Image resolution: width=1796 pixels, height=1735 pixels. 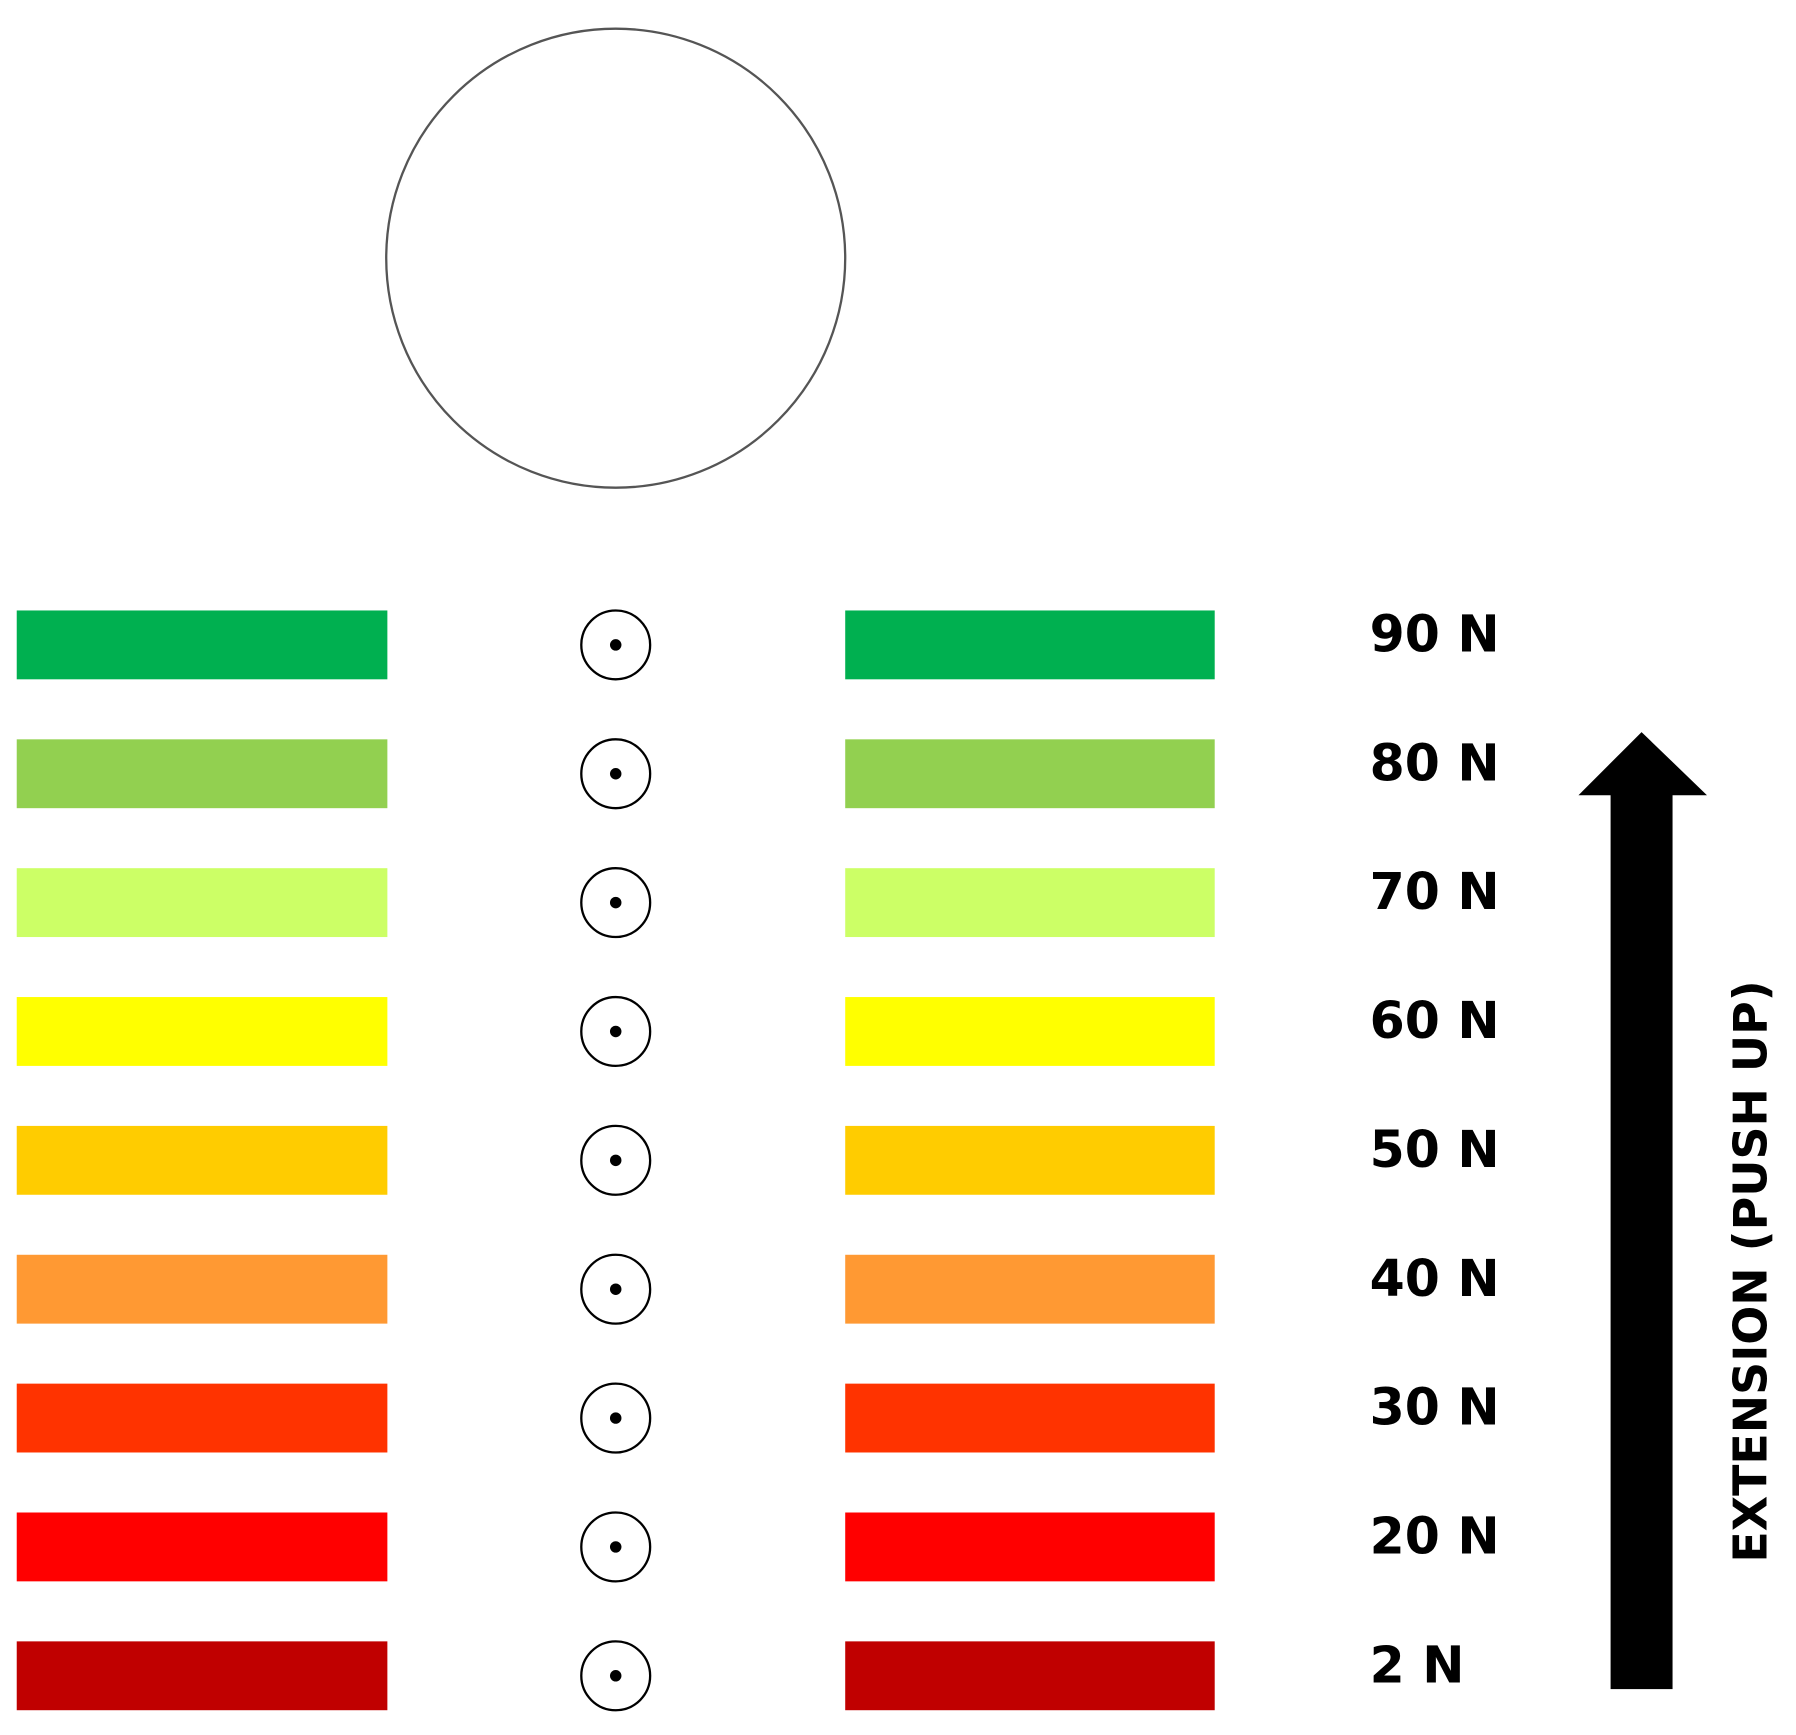 What do you see at coordinates (1435, 1149) in the screenshot?
I see `force-label: 50 N` at bounding box center [1435, 1149].